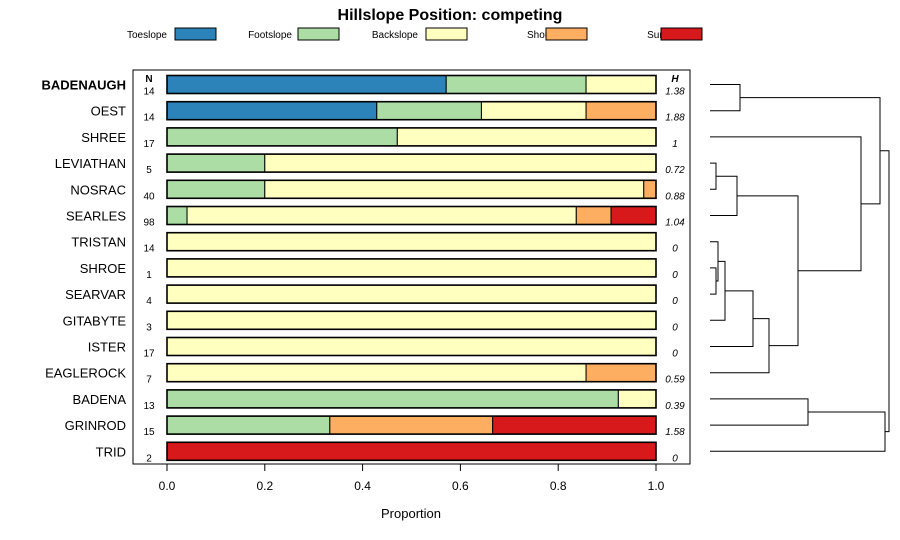  Describe the element at coordinates (621, 84) in the screenshot. I see `bar-badenaugh-backslope` at that location.